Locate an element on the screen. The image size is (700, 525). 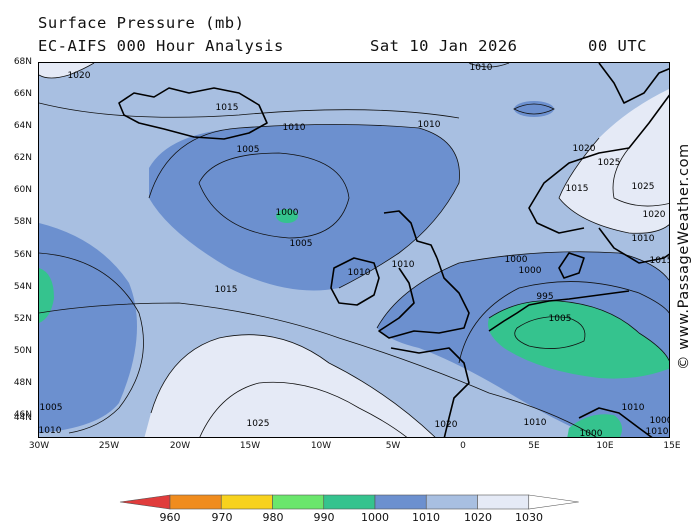
pressure-band-990-1000-iceland is located at coordinates (287, 216).